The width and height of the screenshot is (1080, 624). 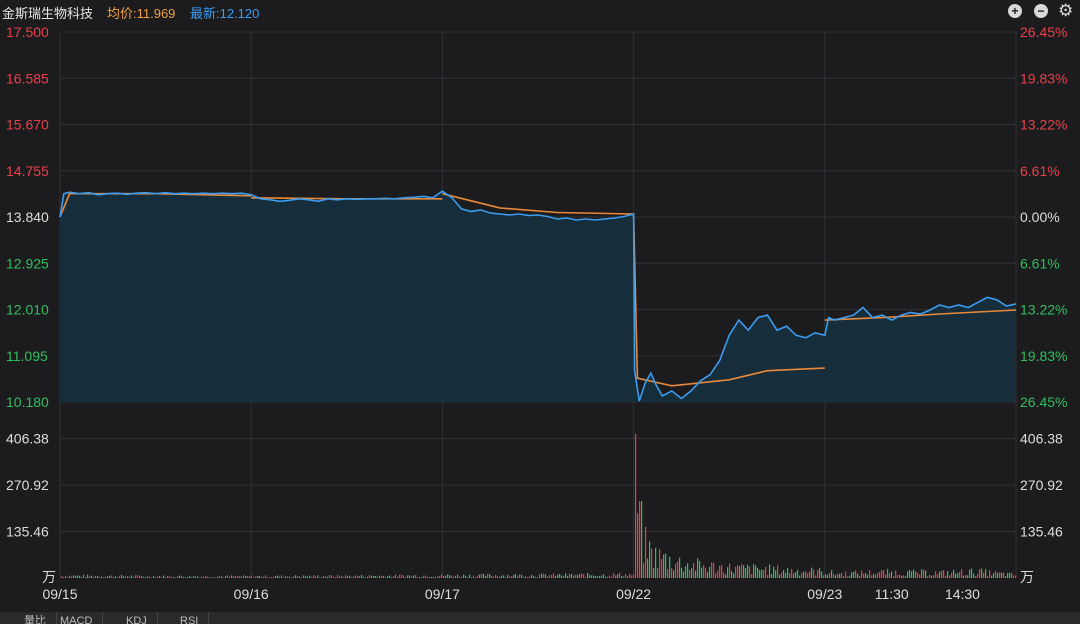 I want to click on tab-kdj: KDJ, so click(x=137, y=618).